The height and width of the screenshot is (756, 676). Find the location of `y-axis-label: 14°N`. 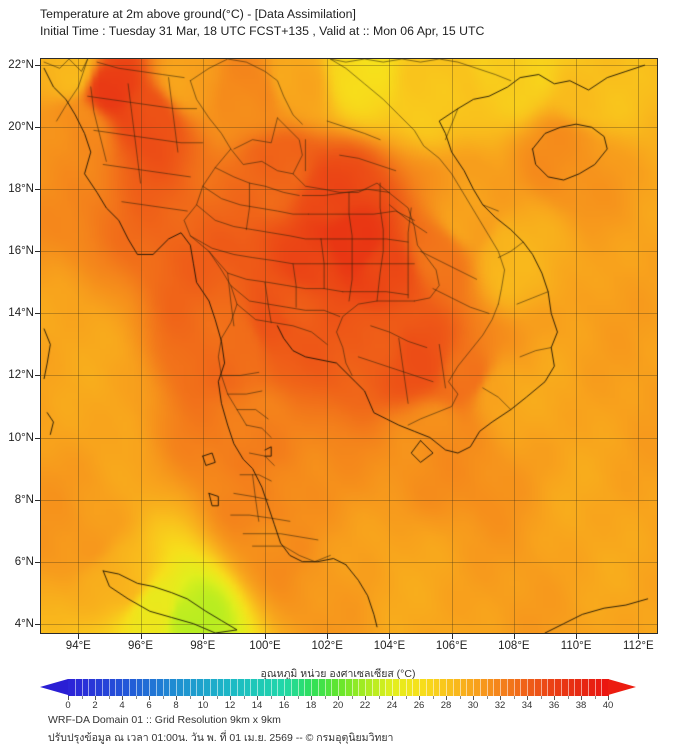

y-axis-label: 14°N is located at coordinates (21, 313).